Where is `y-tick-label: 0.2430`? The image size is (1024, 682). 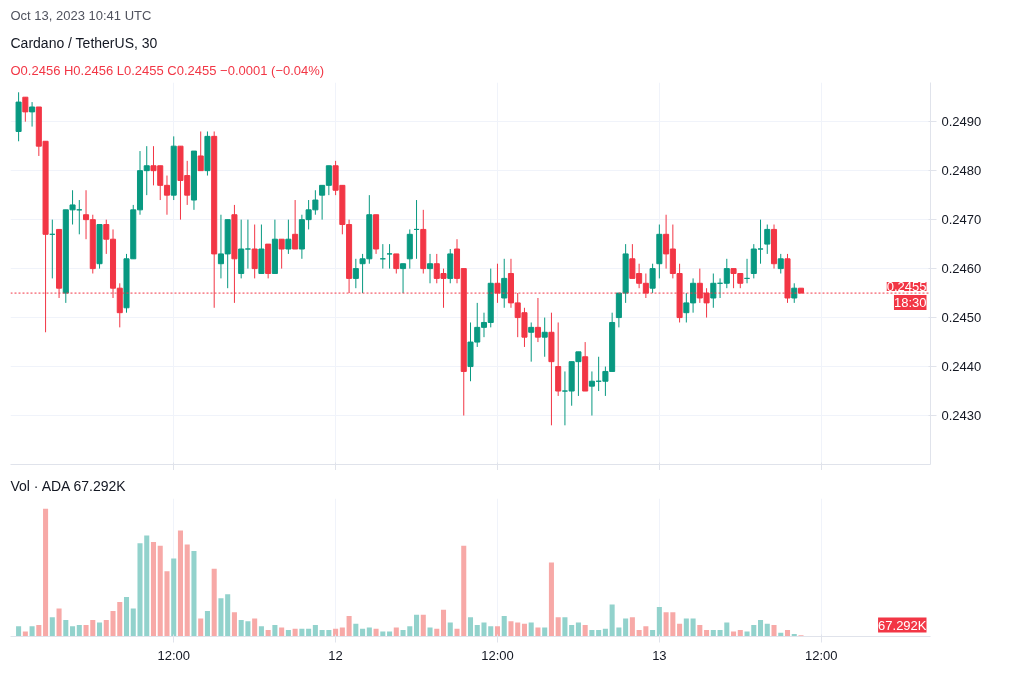 y-tick-label: 0.2430 is located at coordinates (961, 416).